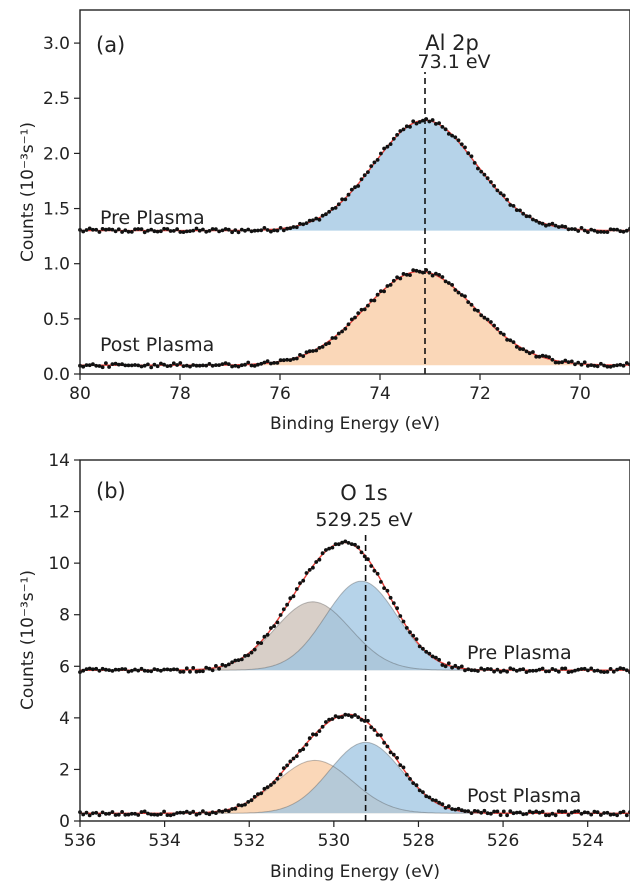 The image size is (630, 883). Describe the element at coordinates (59, 461) in the screenshot. I see `y-tick-label: 14` at that location.